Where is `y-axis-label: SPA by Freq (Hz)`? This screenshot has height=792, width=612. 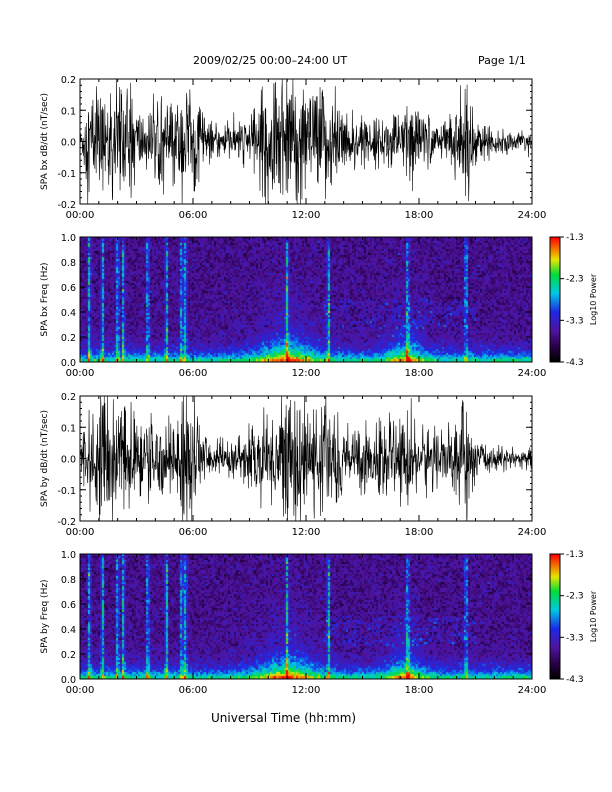 y-axis-label: SPA by Freq (Hz) is located at coordinates (45, 616).